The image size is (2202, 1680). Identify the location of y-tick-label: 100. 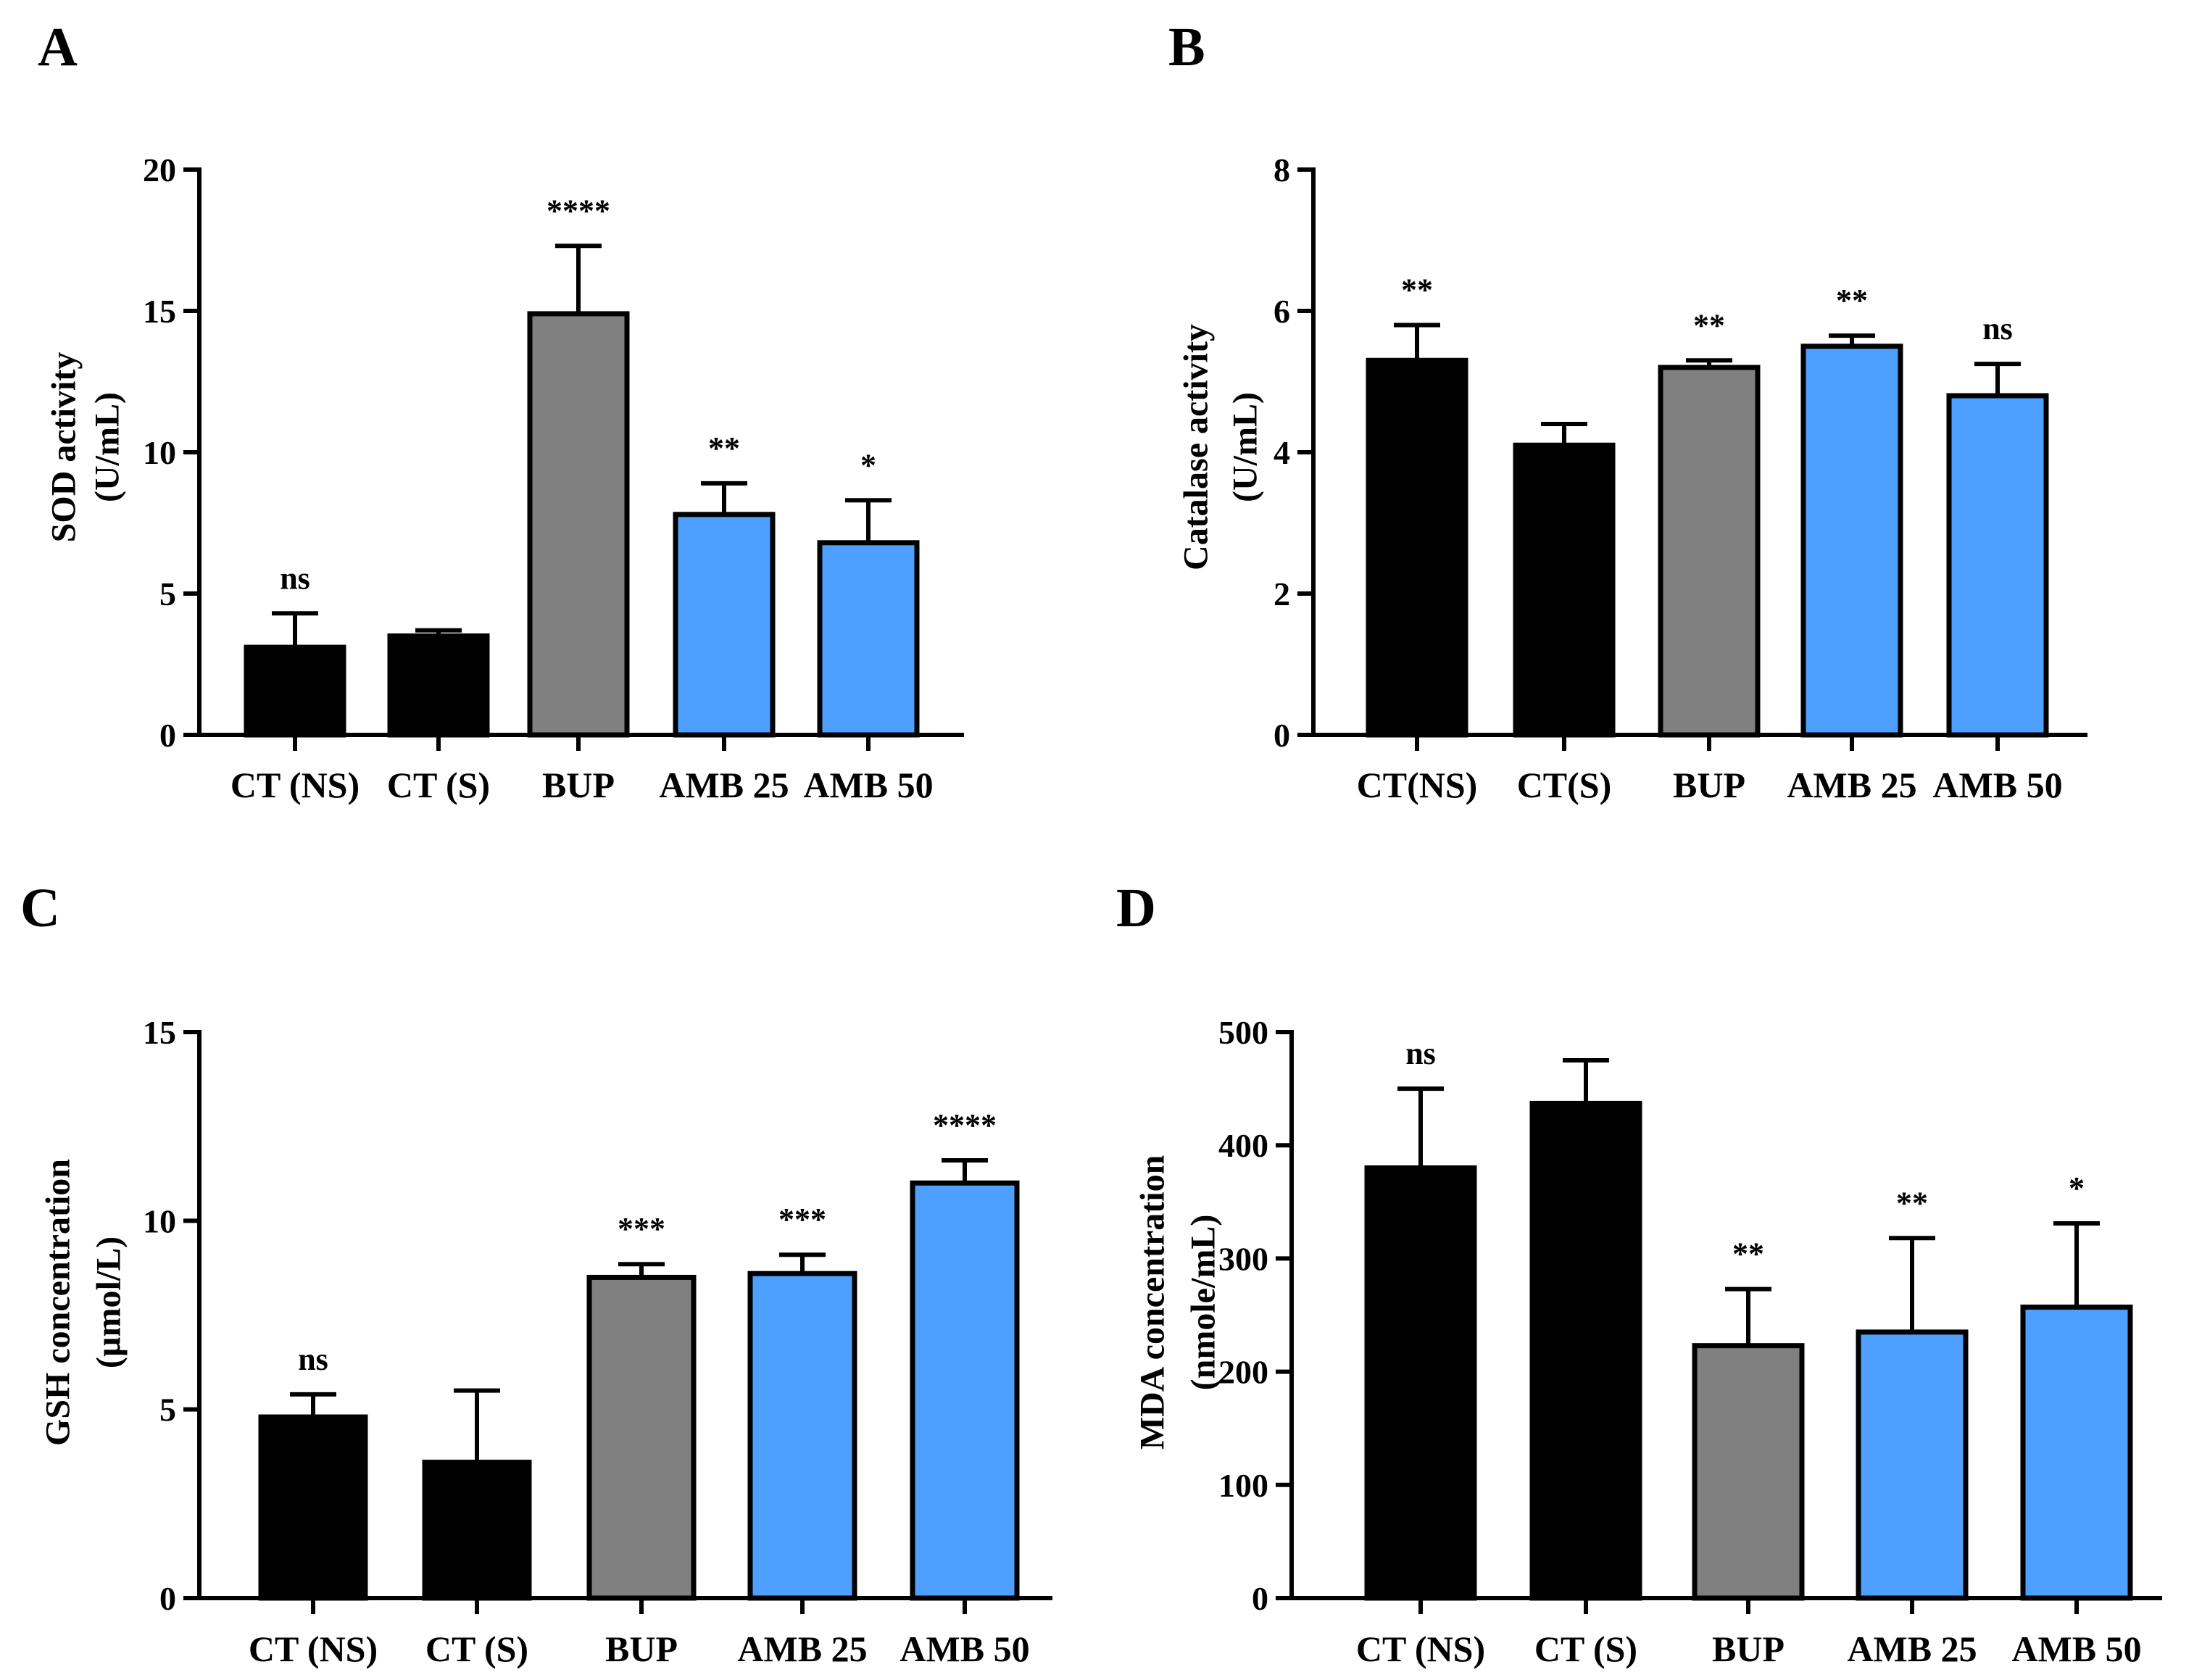
(1243, 1485).